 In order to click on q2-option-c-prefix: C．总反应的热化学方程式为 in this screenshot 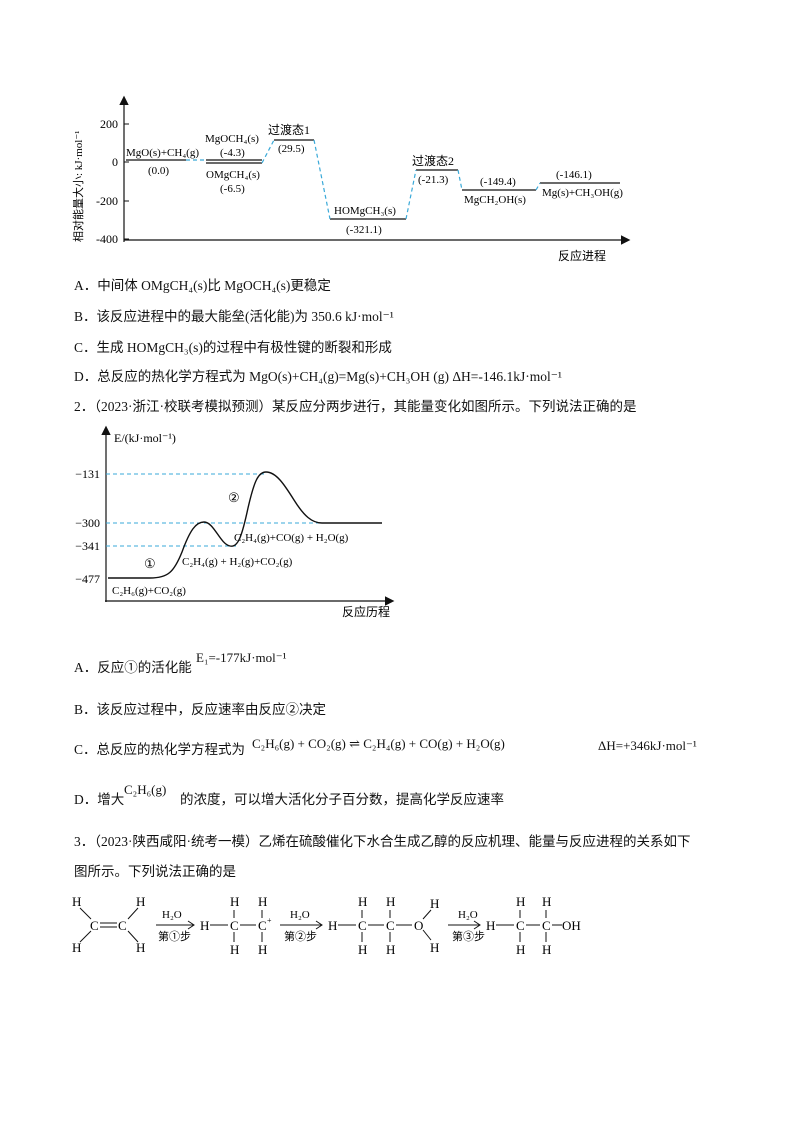, I will do `click(160, 749)`.